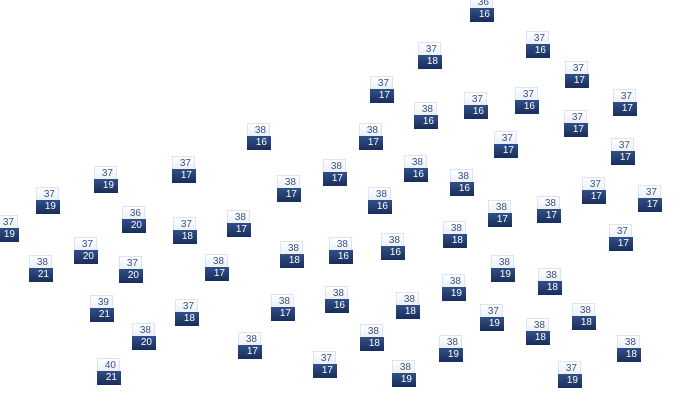 The height and width of the screenshot is (410, 700). Describe the element at coordinates (41, 275) in the screenshot. I see `low-temperature: 21` at that location.